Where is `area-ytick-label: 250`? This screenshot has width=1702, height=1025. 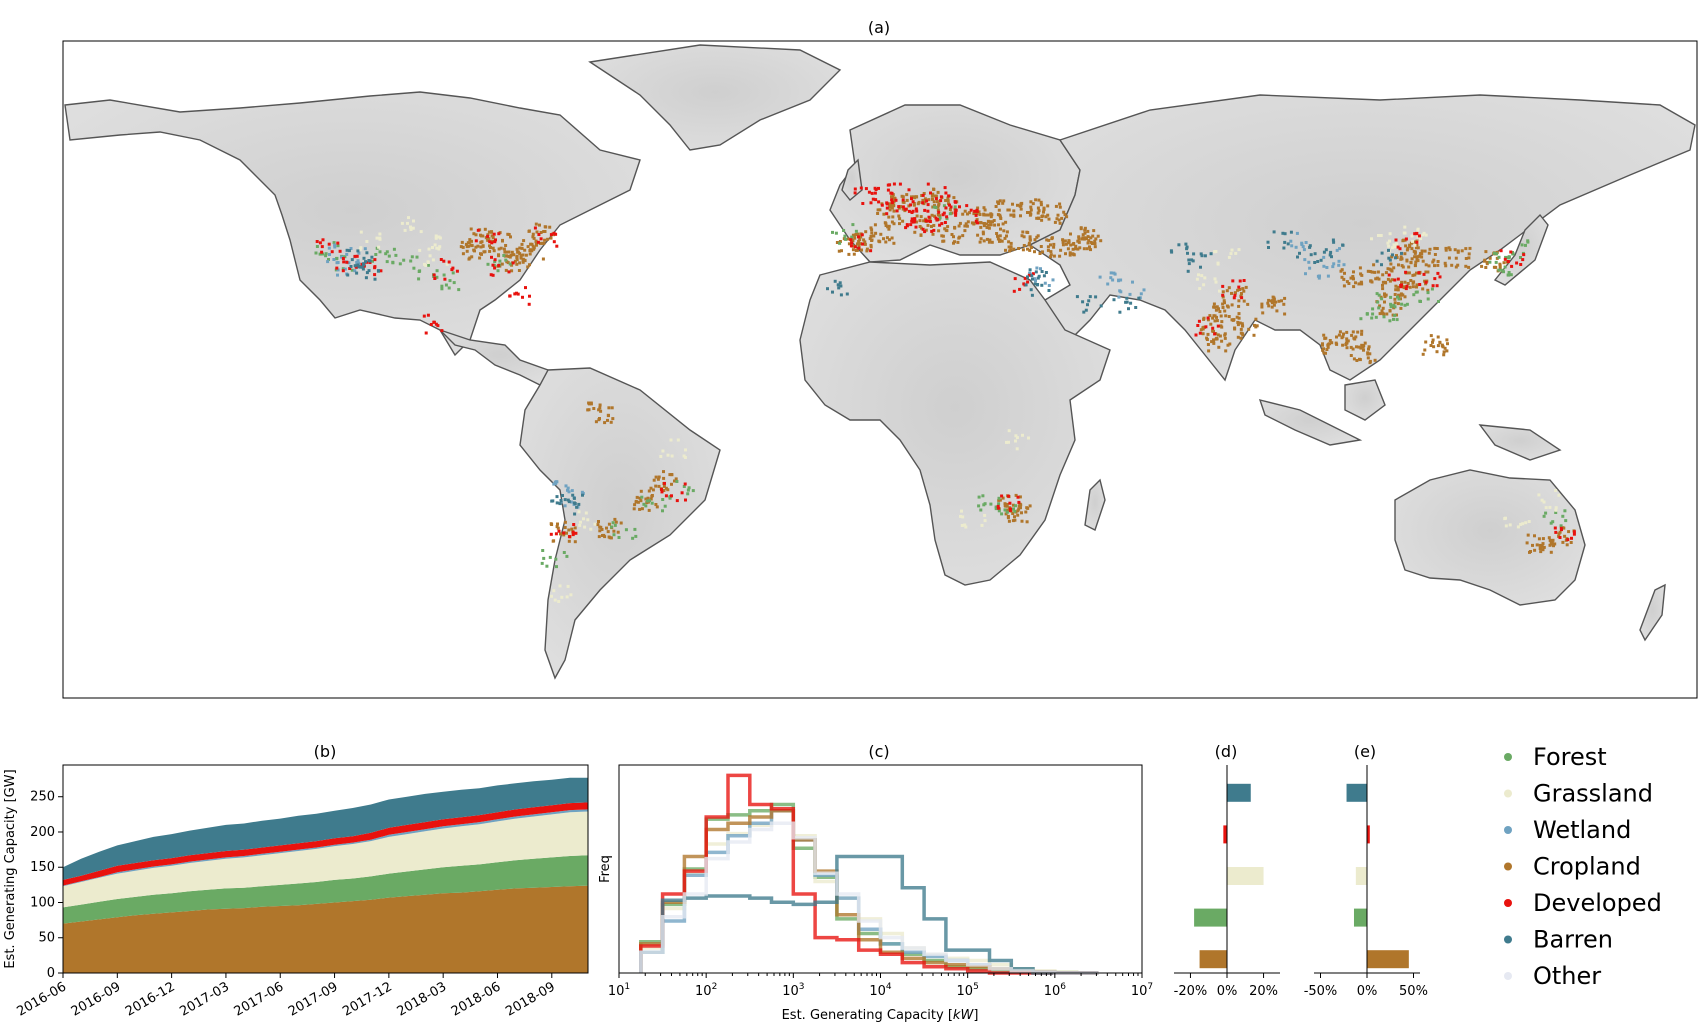
area-ytick-label: 250 is located at coordinates (42, 797).